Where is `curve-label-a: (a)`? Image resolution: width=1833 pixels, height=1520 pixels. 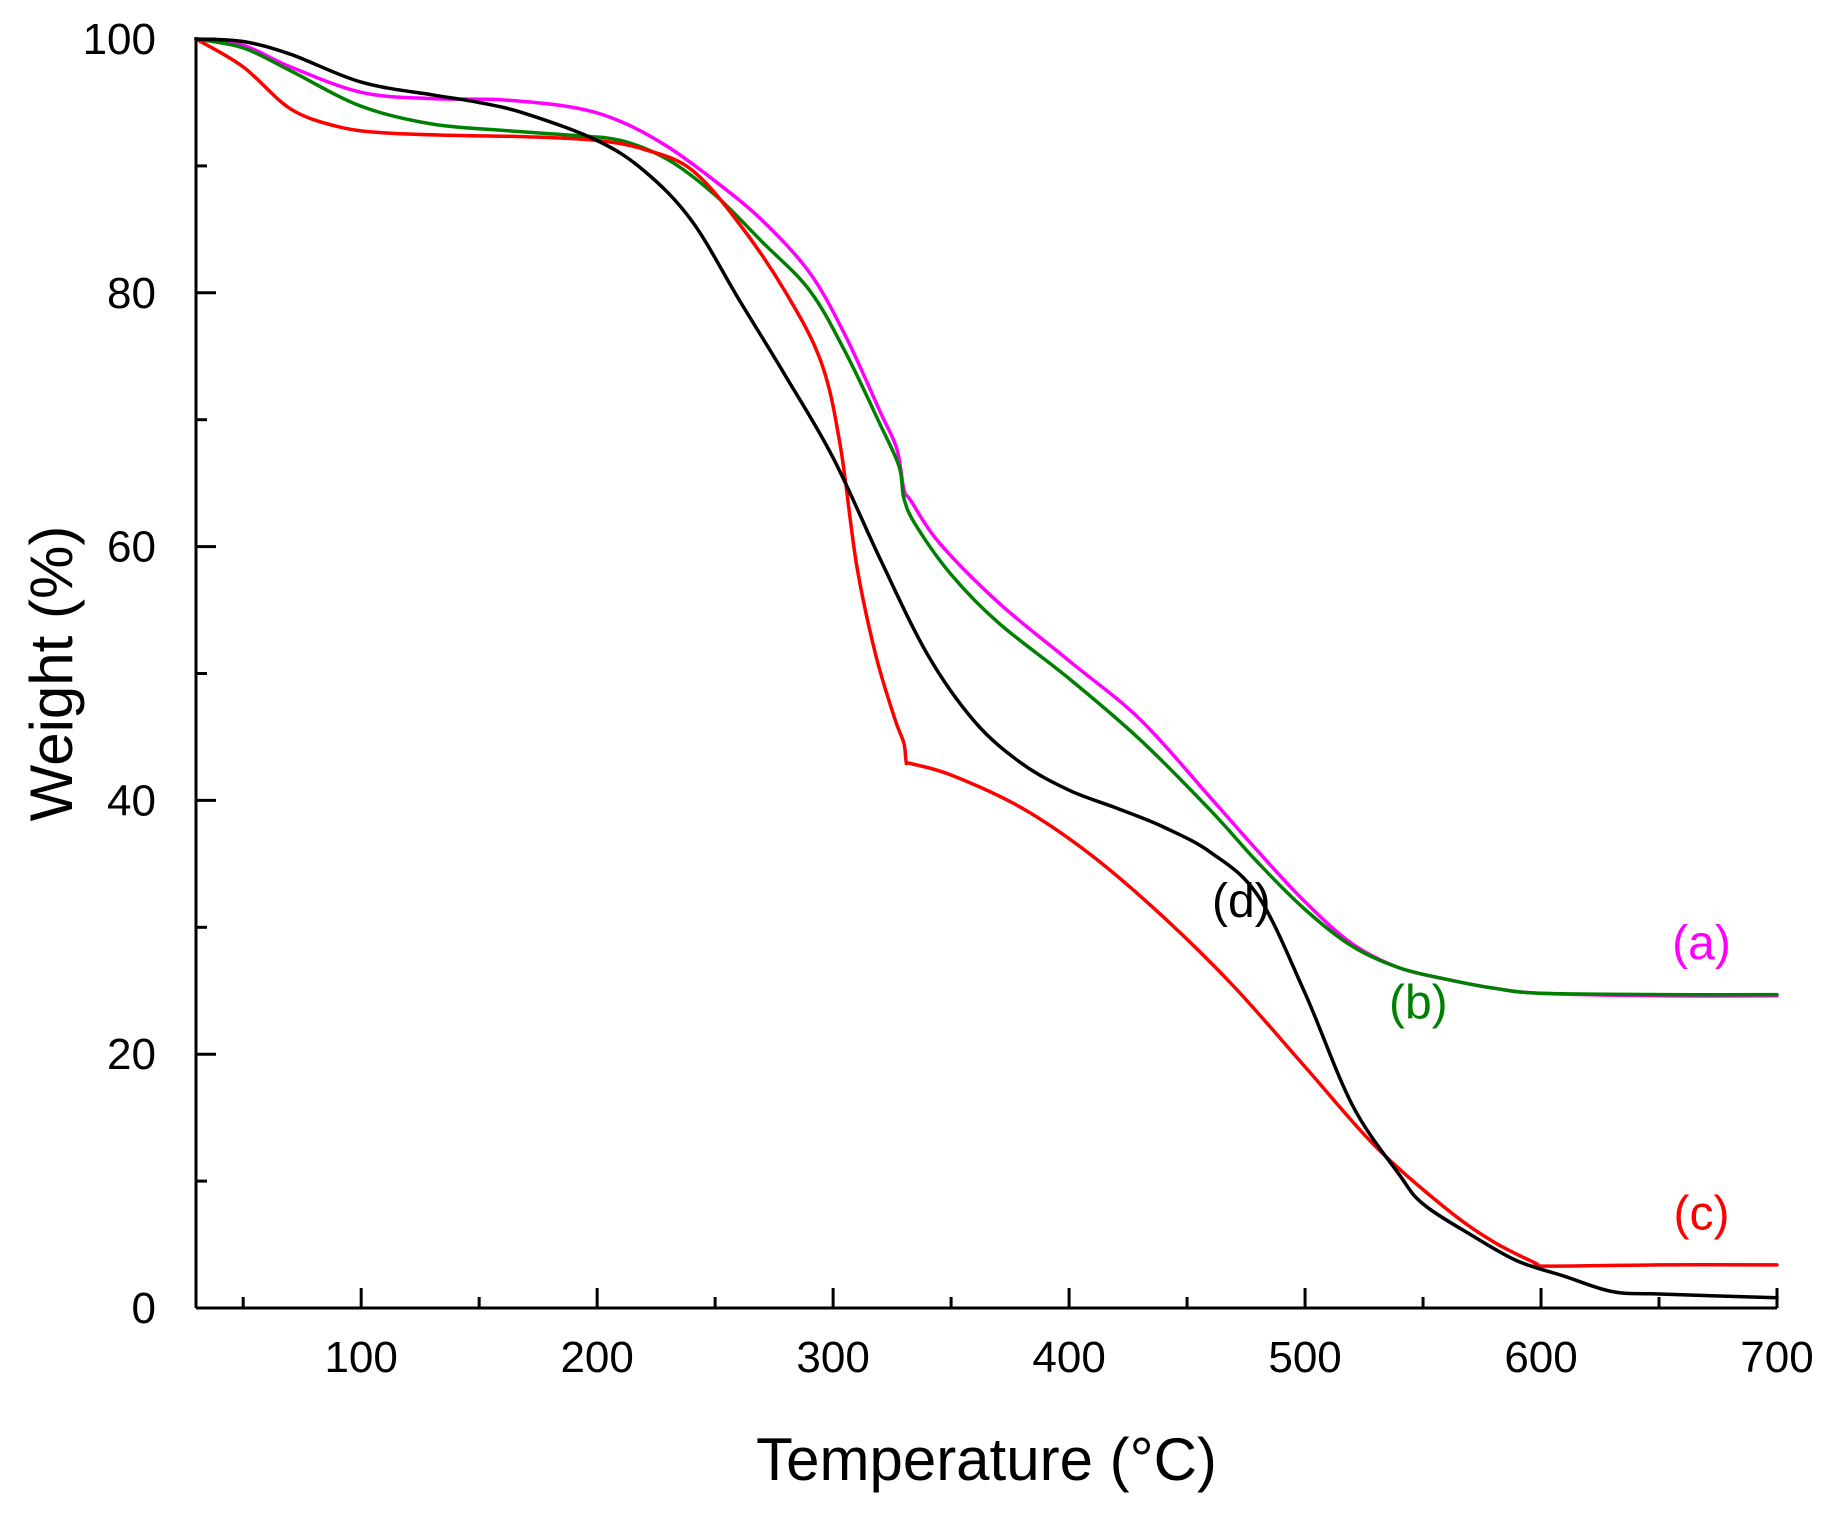 curve-label-a: (a) is located at coordinates (1701, 943).